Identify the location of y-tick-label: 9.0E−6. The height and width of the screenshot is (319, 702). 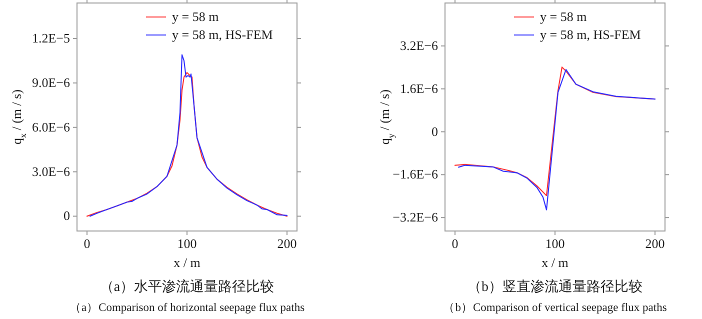
(51, 82).